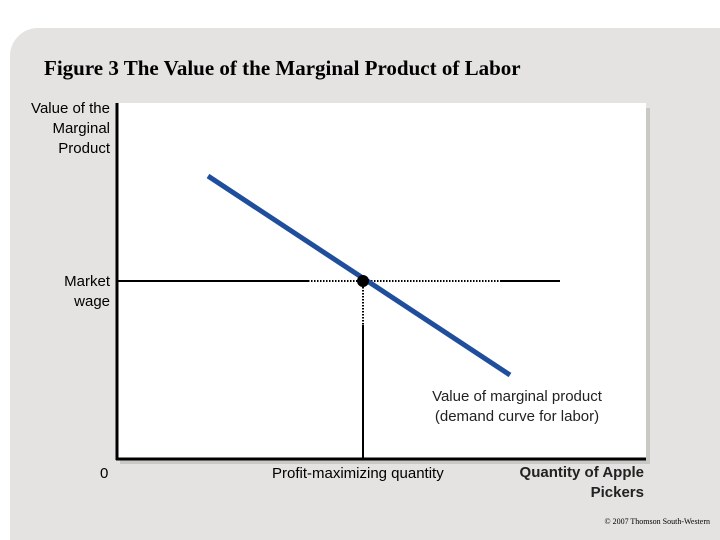  Describe the element at coordinates (581, 482) in the screenshot. I see `x-axis-label: Quantity of Apple Pickers` at that location.